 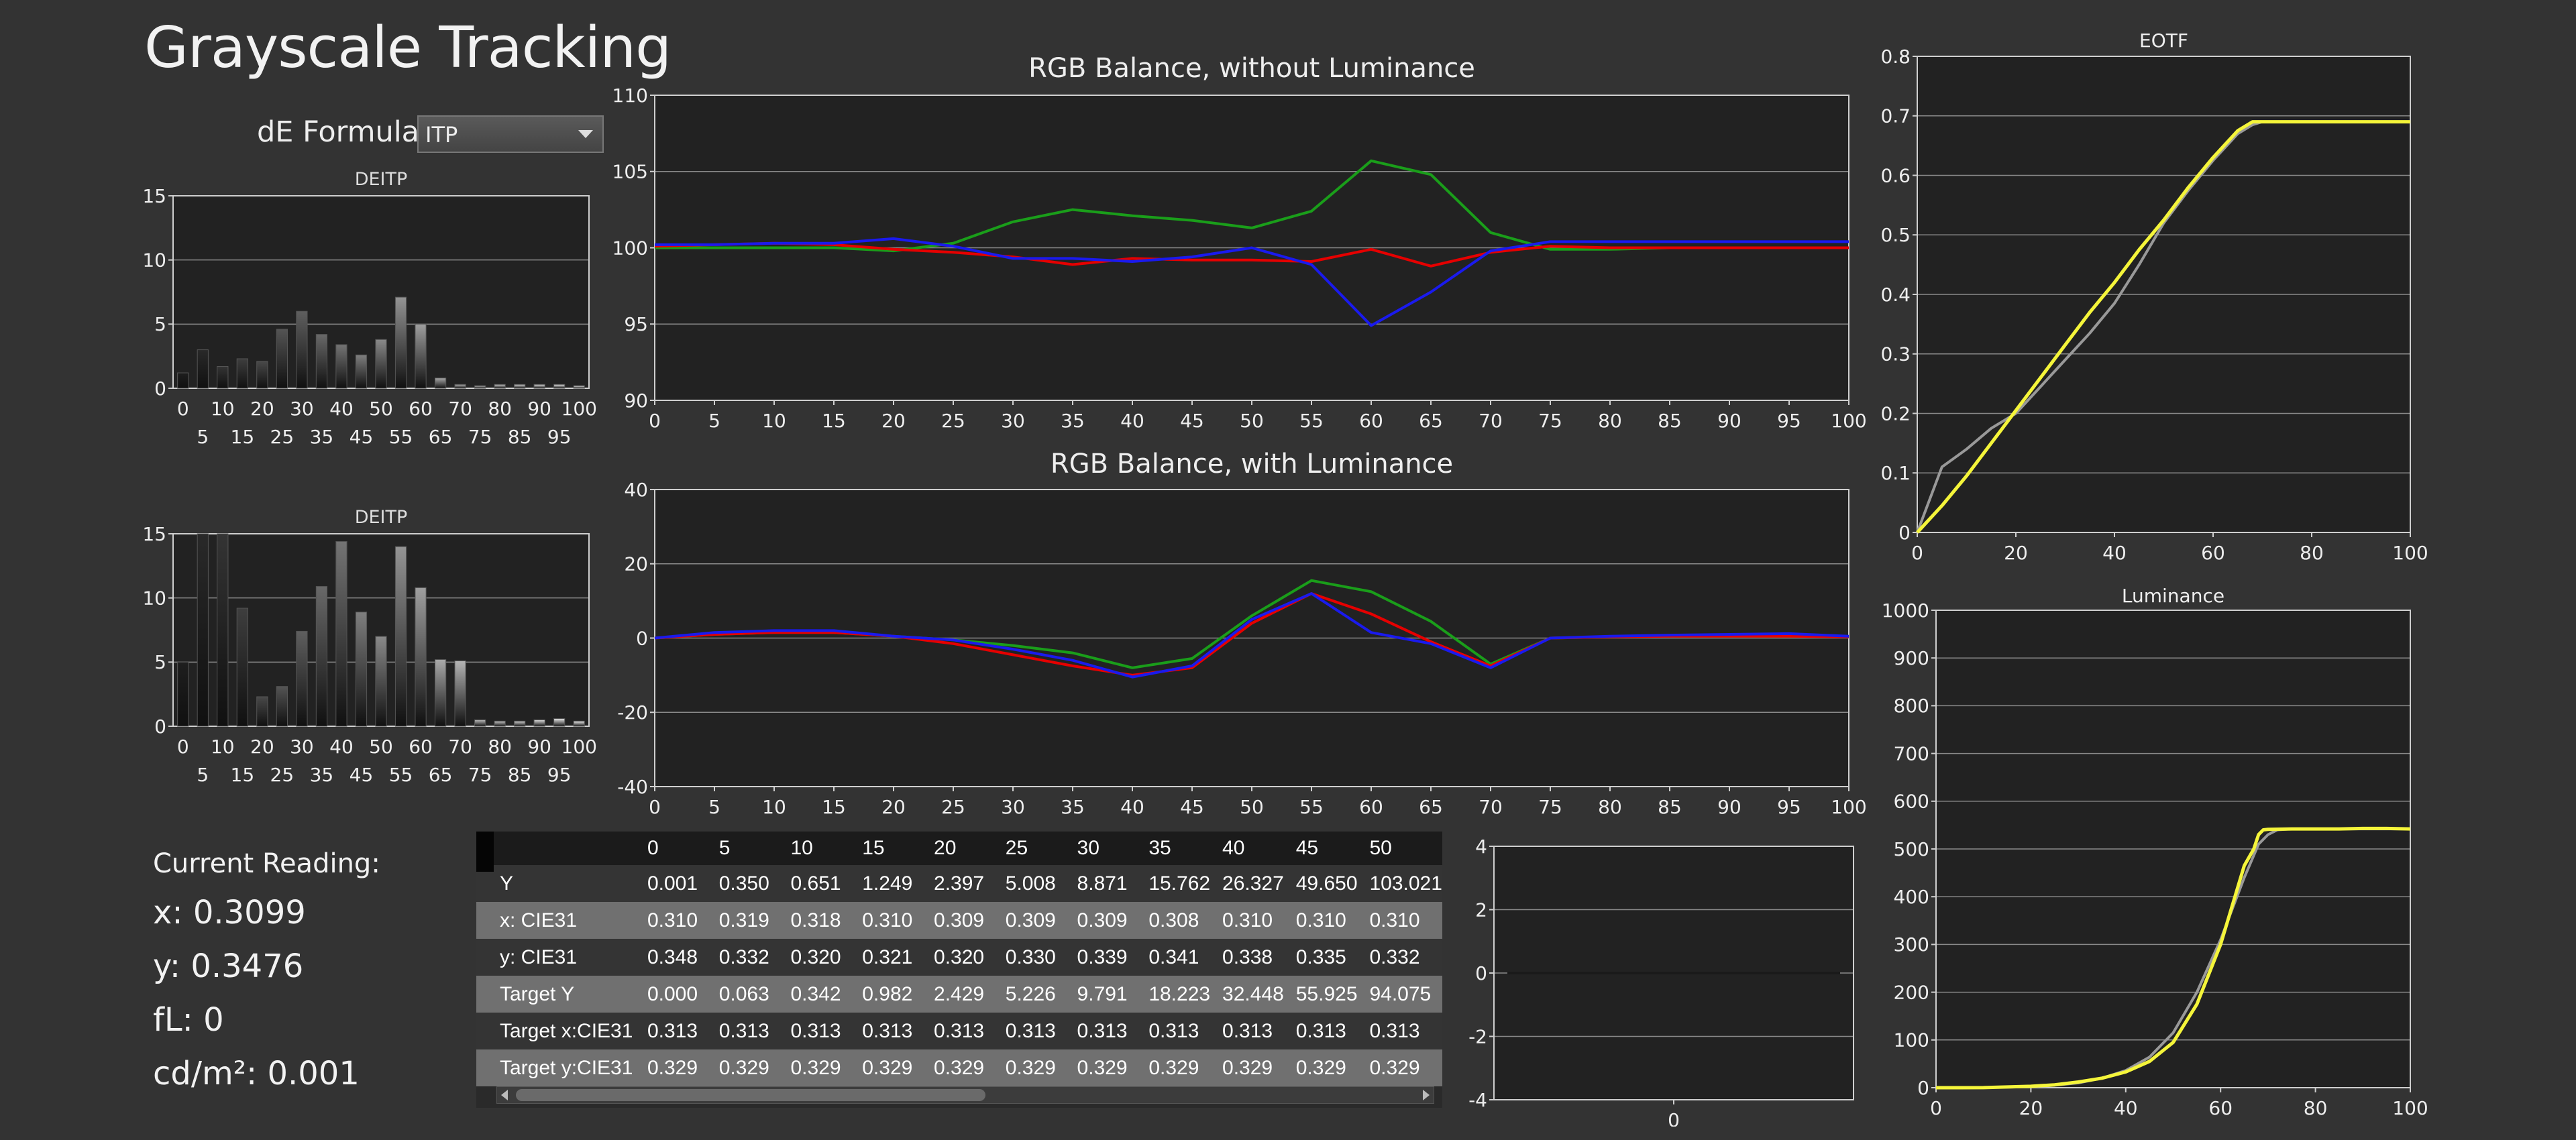 What do you see at coordinates (1252, 807) in the screenshot?
I see `x-tick-label: 50` at bounding box center [1252, 807].